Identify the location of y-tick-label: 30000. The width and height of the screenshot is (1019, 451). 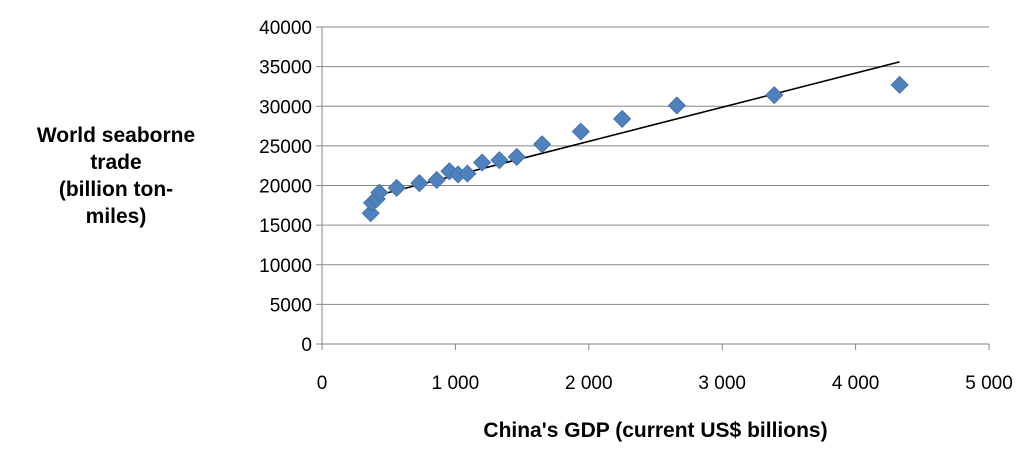
(285, 107).